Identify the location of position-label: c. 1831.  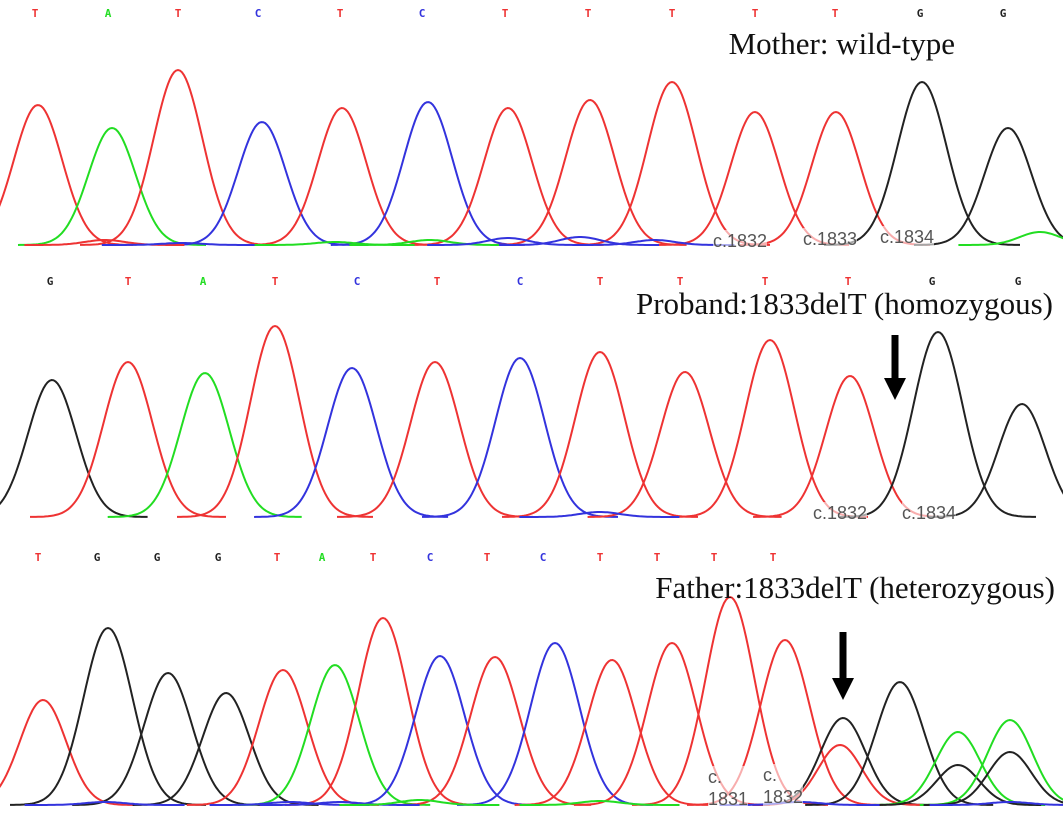
(728, 788).